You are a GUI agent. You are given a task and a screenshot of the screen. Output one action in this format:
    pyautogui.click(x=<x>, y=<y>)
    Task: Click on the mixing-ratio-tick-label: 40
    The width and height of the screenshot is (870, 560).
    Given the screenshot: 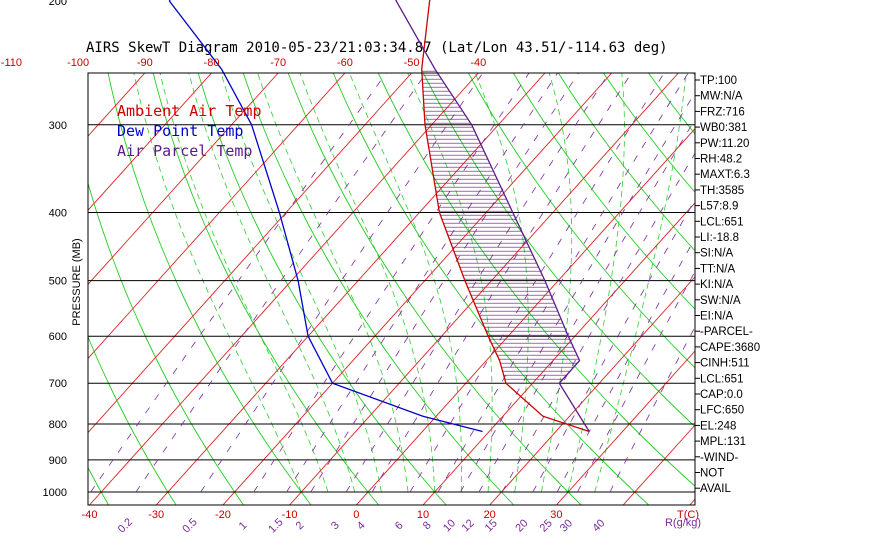 What is the action you would take?
    pyautogui.click(x=598, y=525)
    